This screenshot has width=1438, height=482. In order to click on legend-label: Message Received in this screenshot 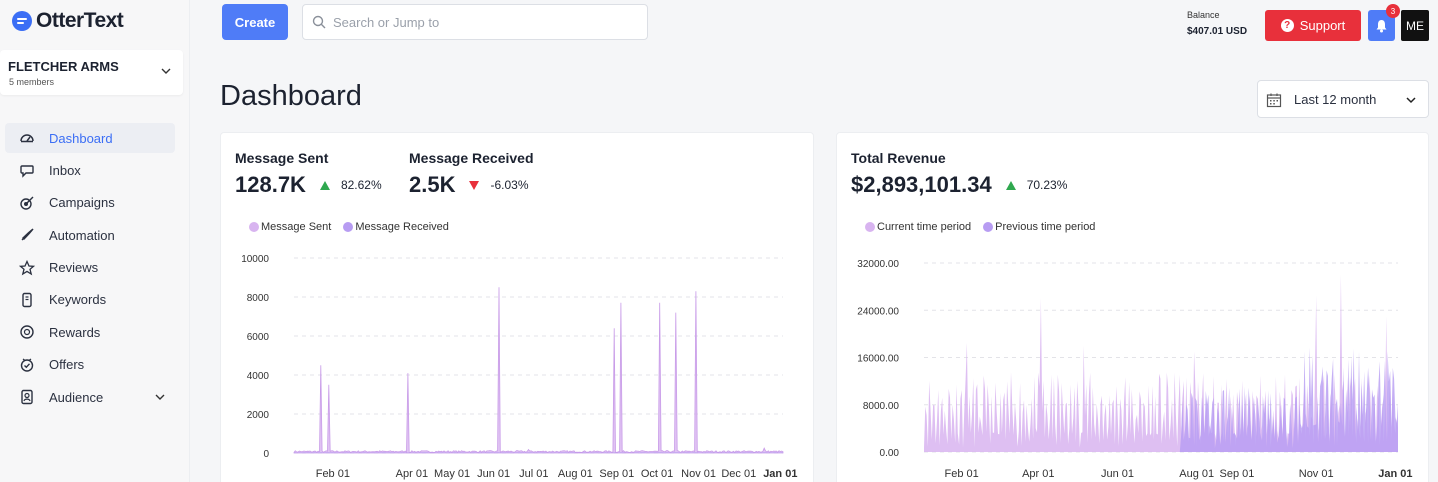, I will do `click(402, 227)`.